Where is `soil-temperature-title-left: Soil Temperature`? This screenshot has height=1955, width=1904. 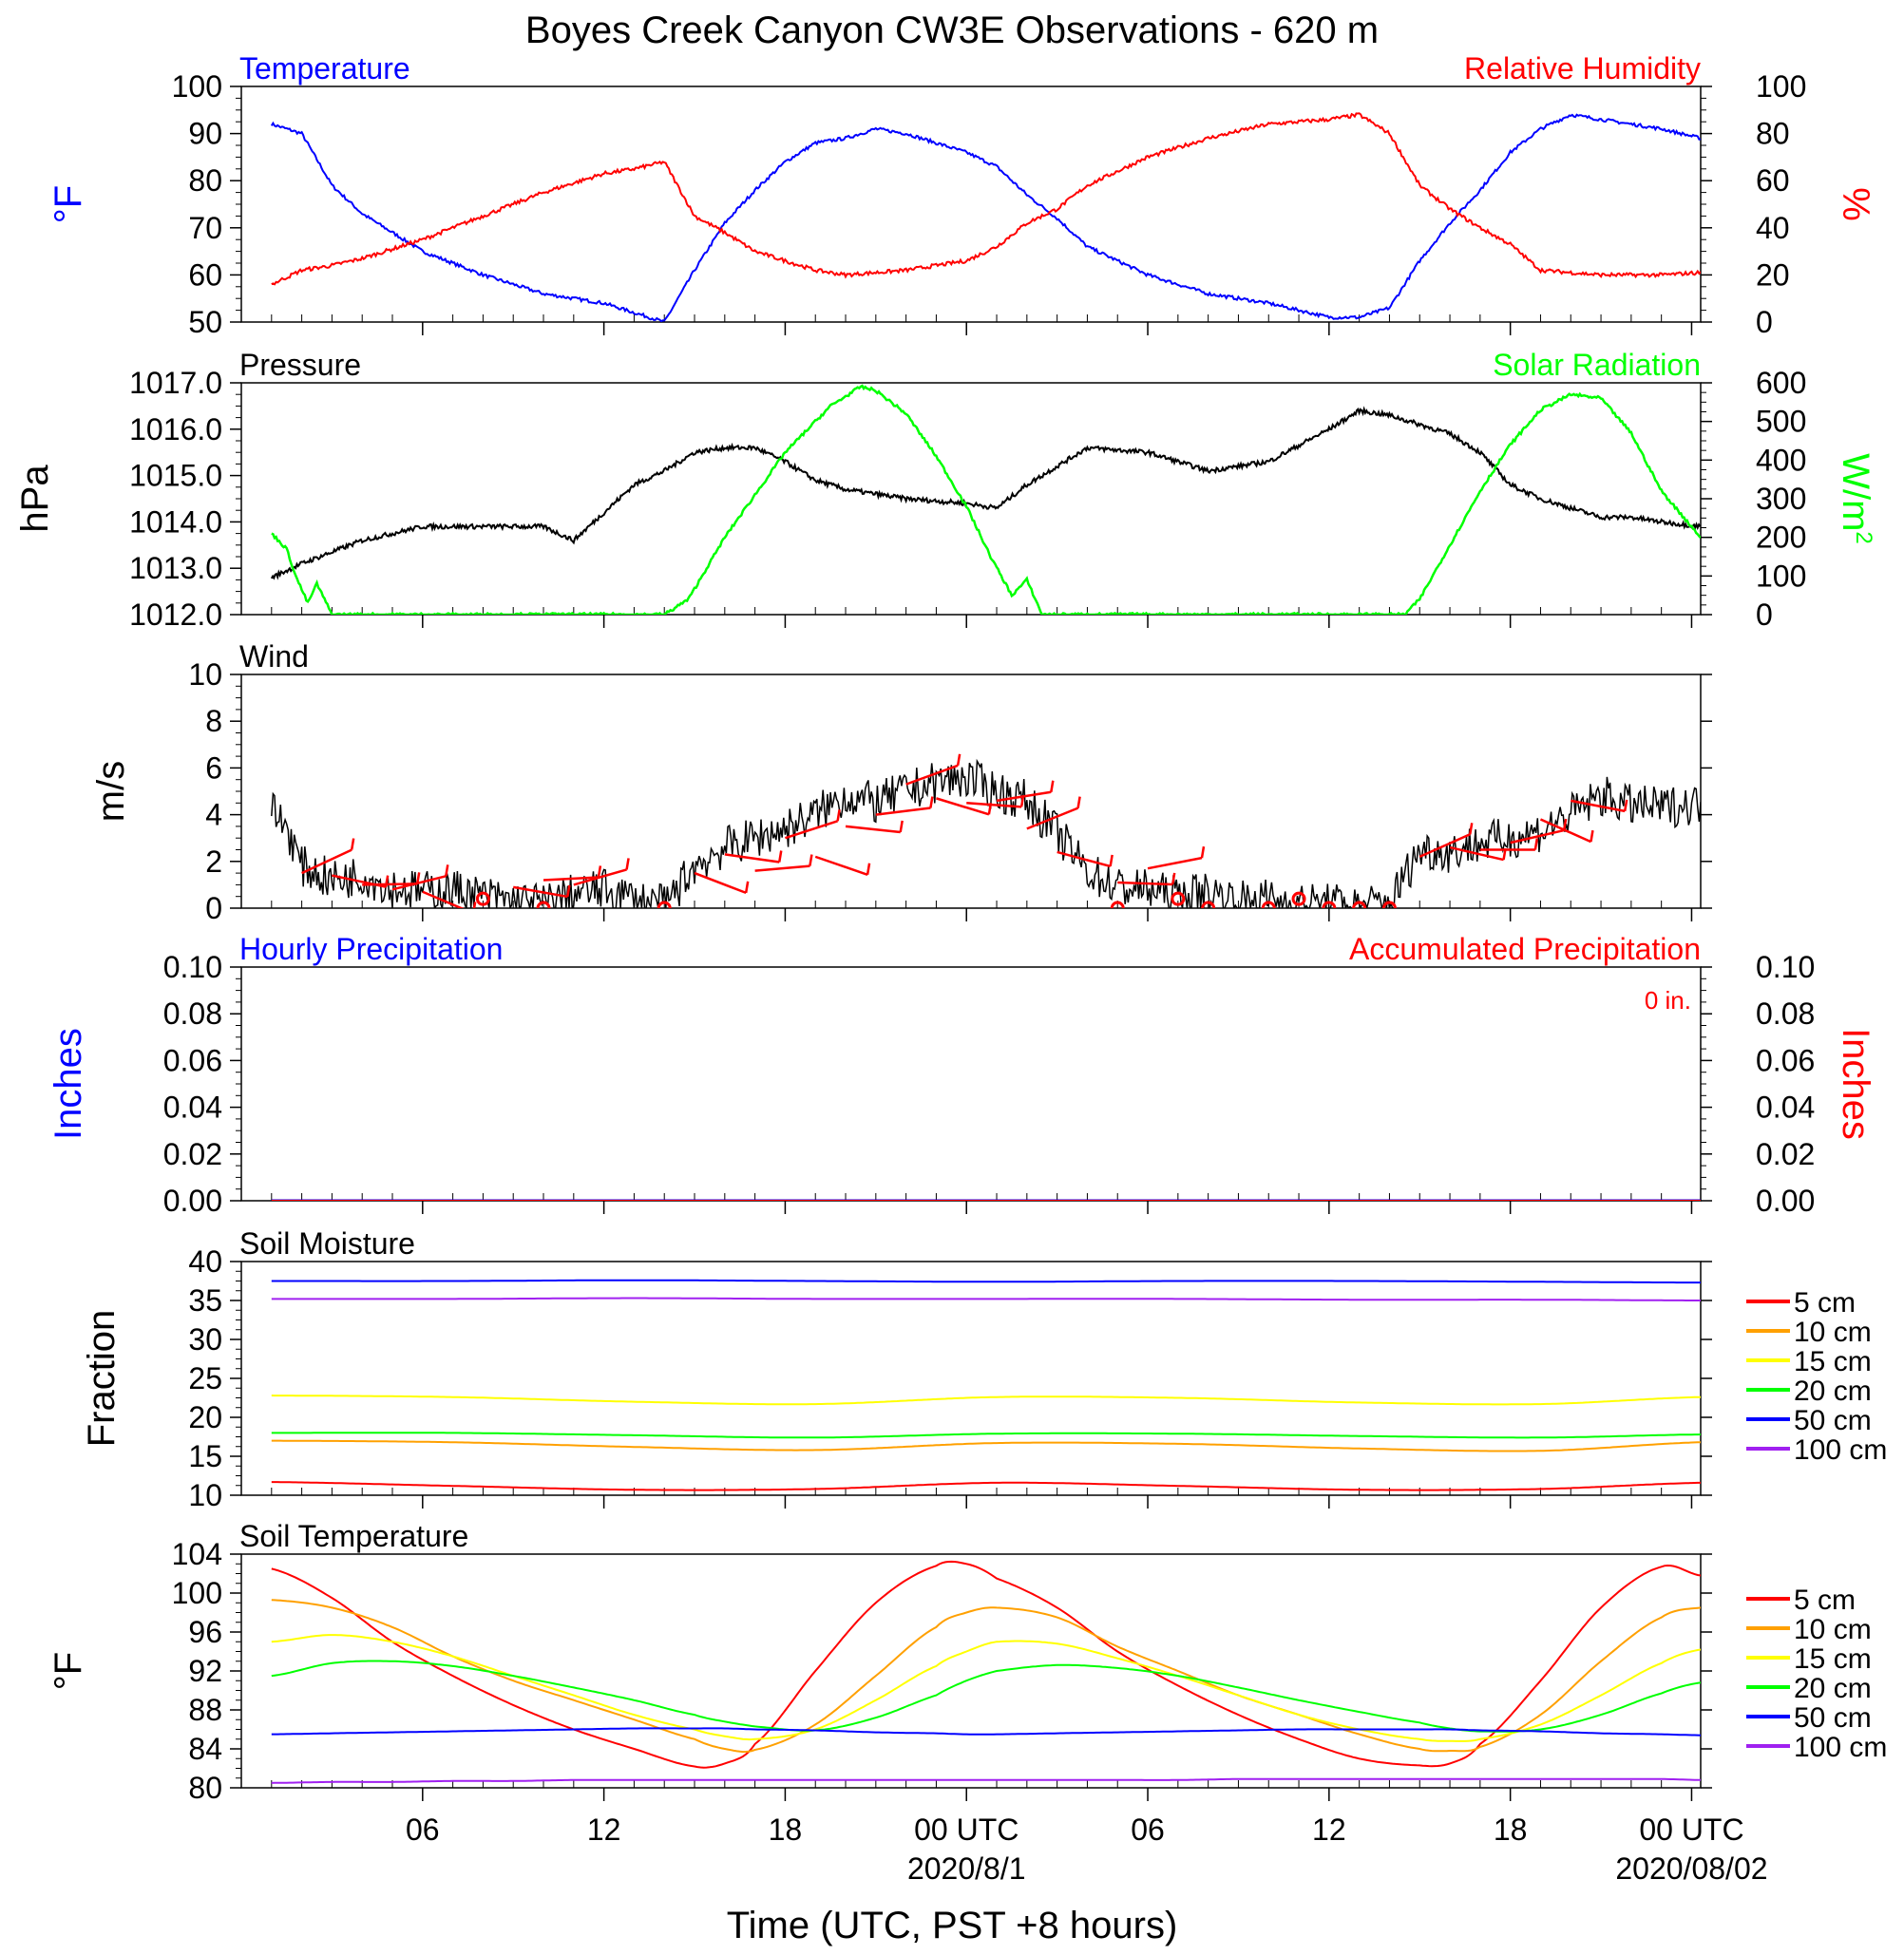 soil-temperature-title-left: Soil Temperature is located at coordinates (353, 1536).